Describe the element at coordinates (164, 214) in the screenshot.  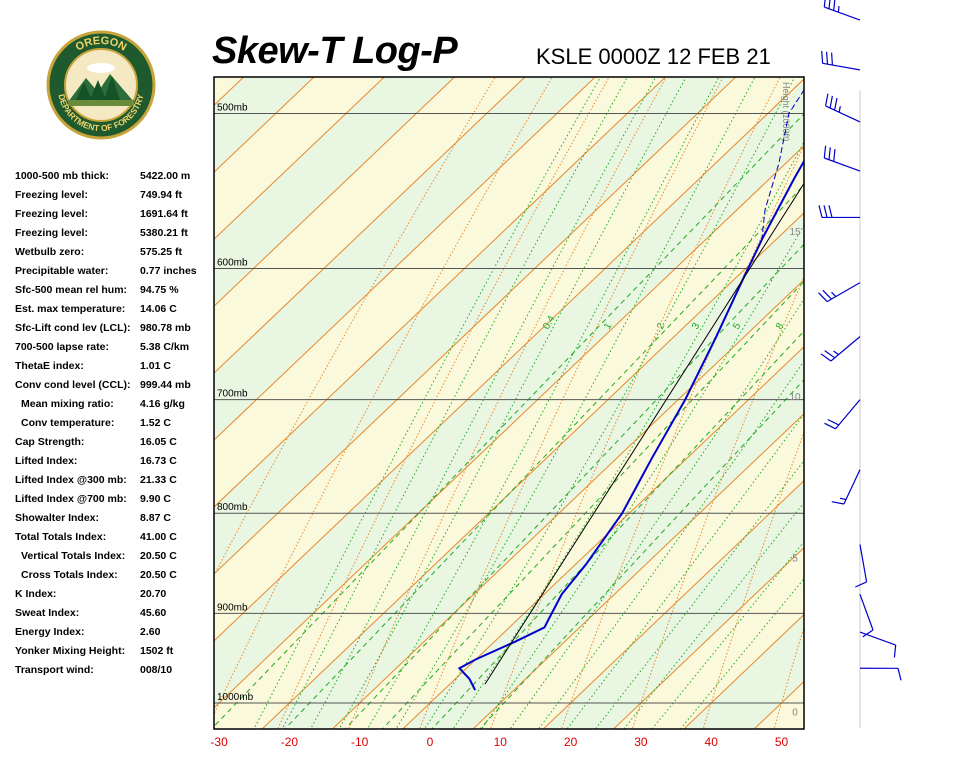
I see `index-value: 1691.64 ft` at that location.